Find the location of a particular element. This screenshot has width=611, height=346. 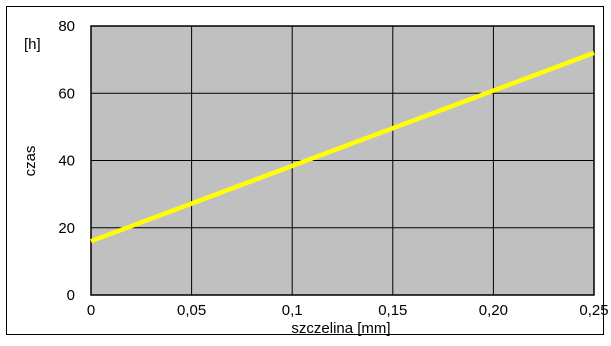

x-tick-label: 0,20 is located at coordinates (493, 310).